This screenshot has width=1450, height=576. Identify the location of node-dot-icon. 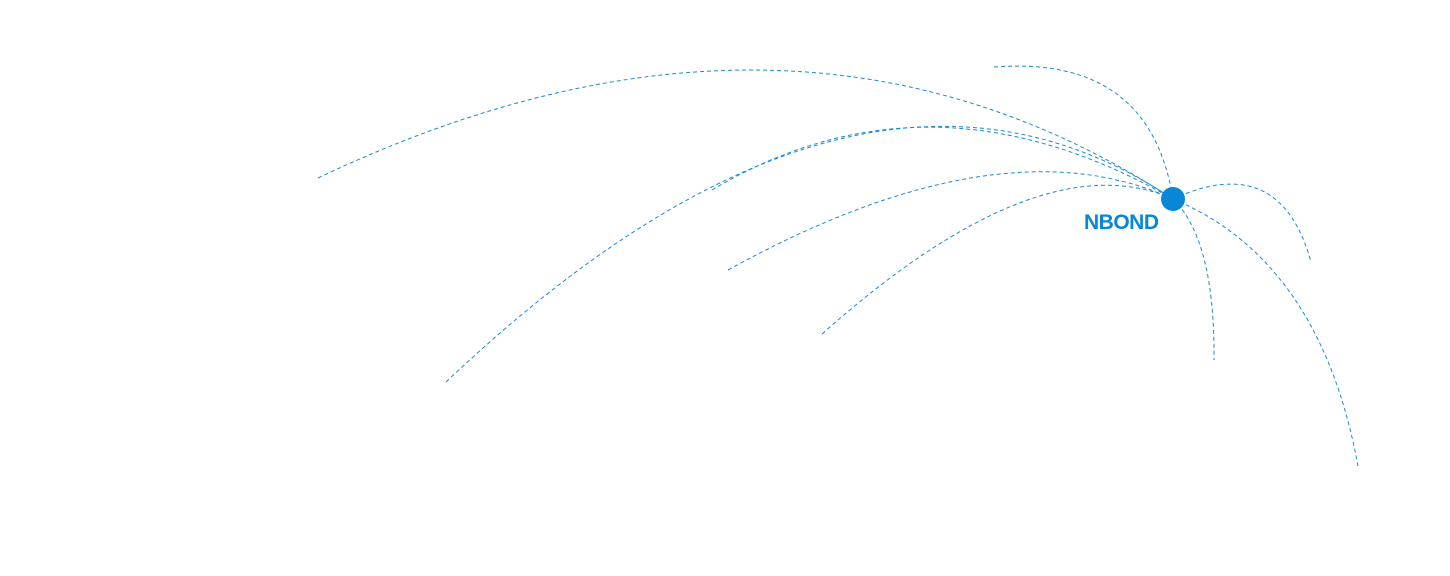
(1173, 199).